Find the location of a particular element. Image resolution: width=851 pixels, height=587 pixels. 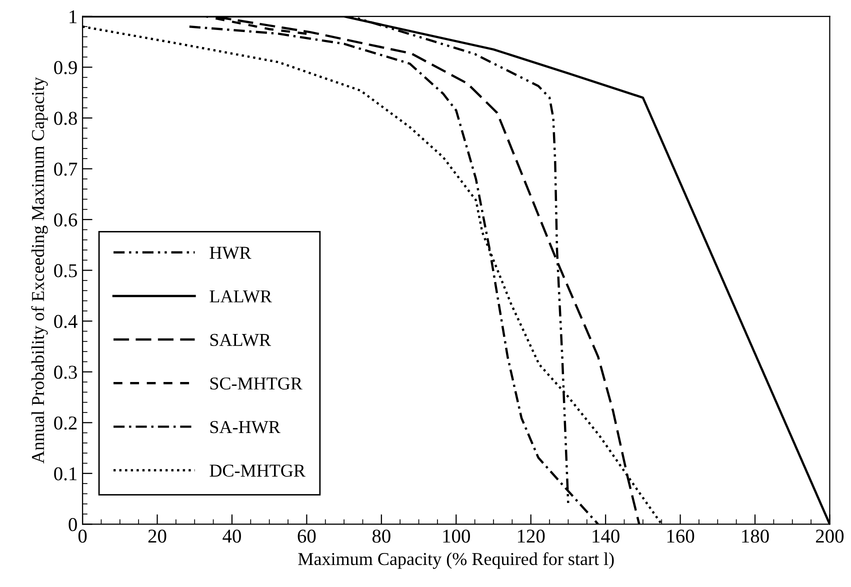

y-tick-label: 0.6 is located at coordinates (66, 220).